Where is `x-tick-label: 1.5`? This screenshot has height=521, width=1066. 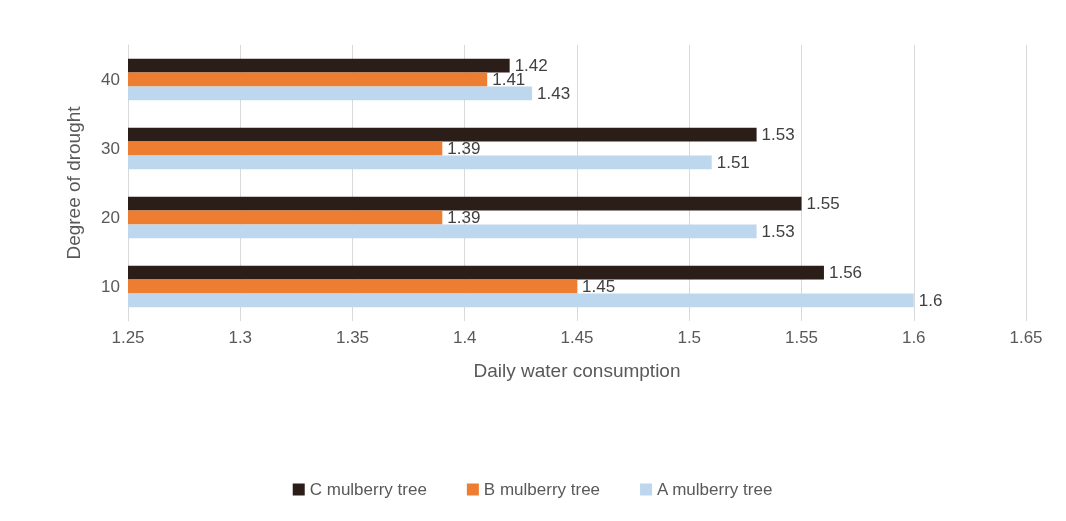 x-tick-label: 1.5 is located at coordinates (689, 337).